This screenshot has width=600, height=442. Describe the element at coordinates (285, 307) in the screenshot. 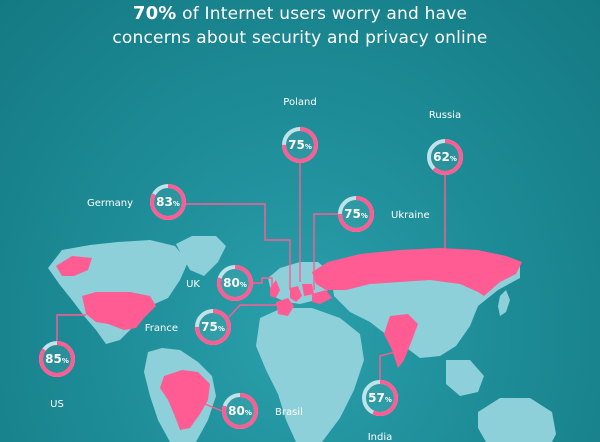

I see `highlight-france` at that location.